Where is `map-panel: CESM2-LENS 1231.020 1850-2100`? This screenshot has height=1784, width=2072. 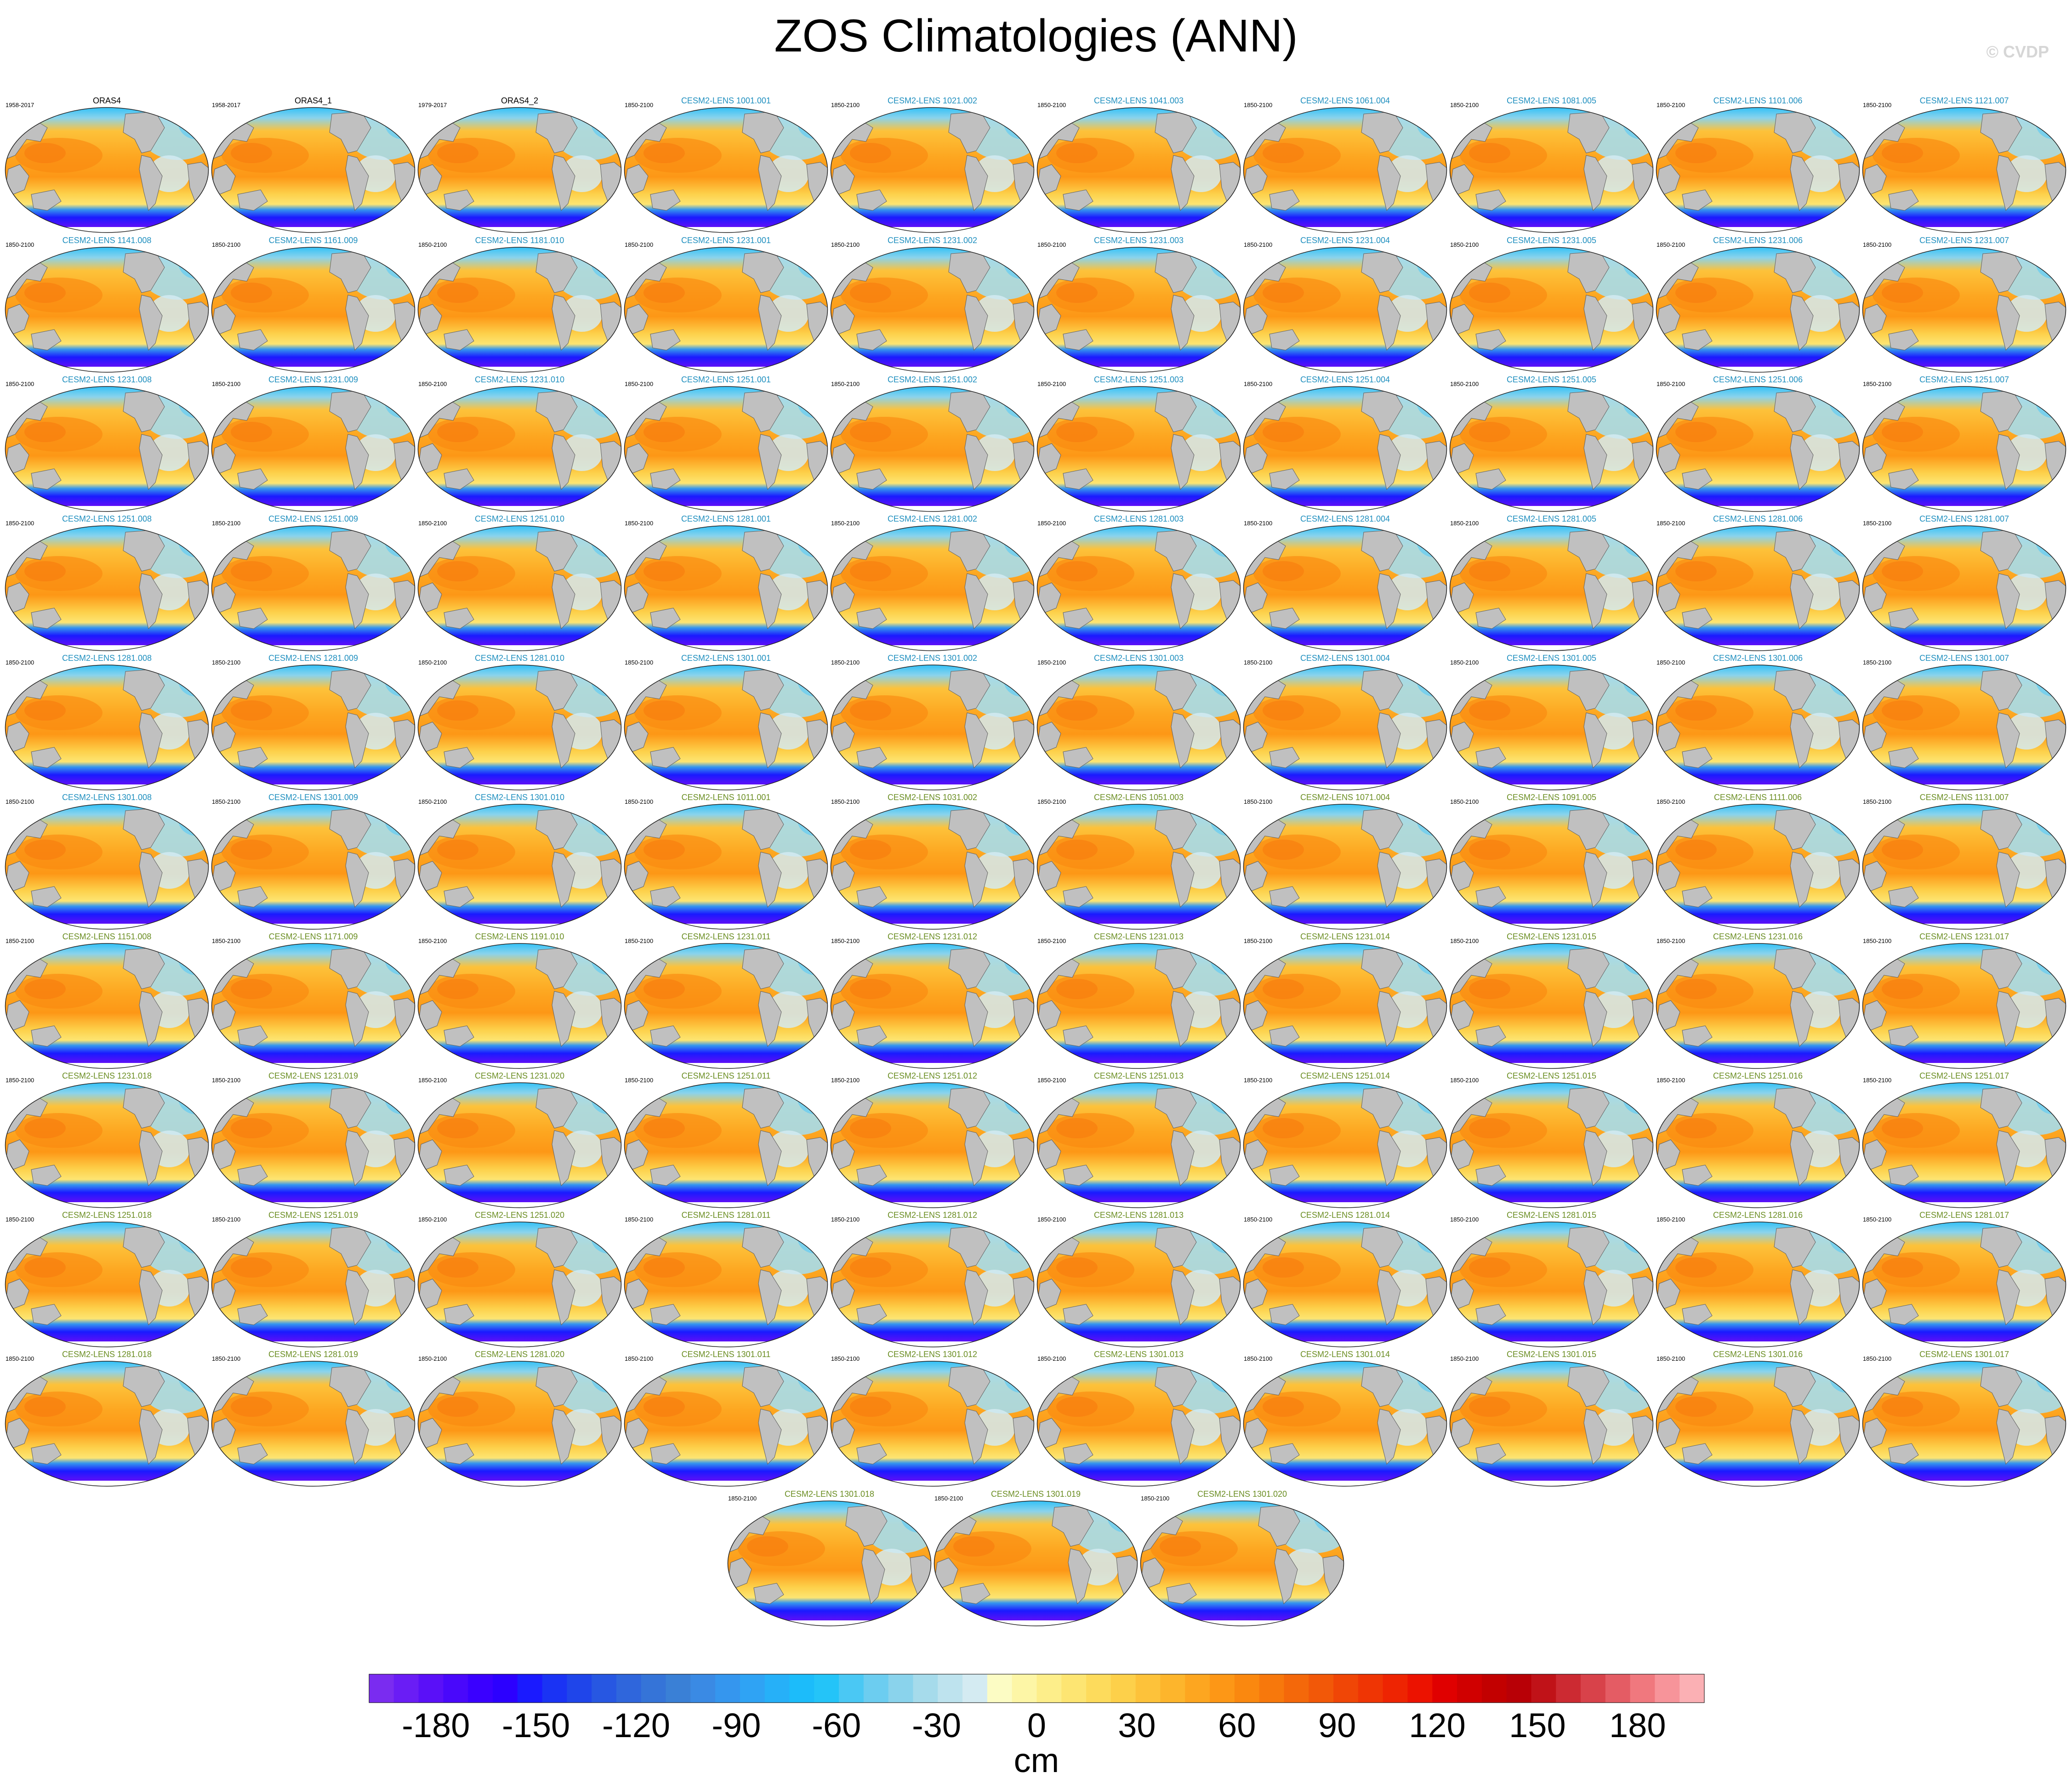
map-panel: CESM2-LENS 1231.020 1850-2100 is located at coordinates (519, 1141).